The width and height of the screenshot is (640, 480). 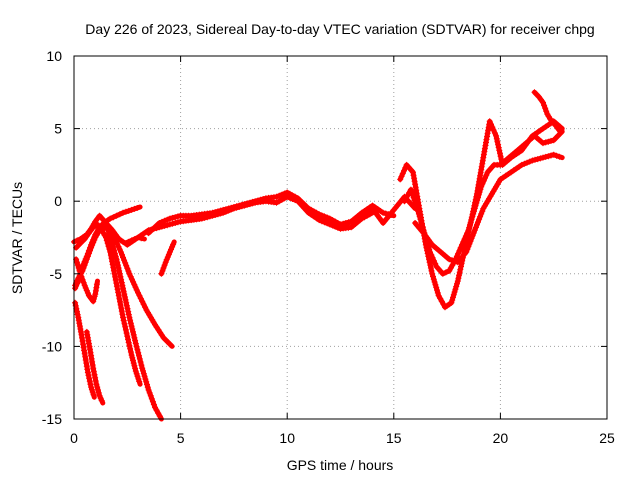 What do you see at coordinates (52, 419) in the screenshot?
I see `y-tick-label: -15` at bounding box center [52, 419].